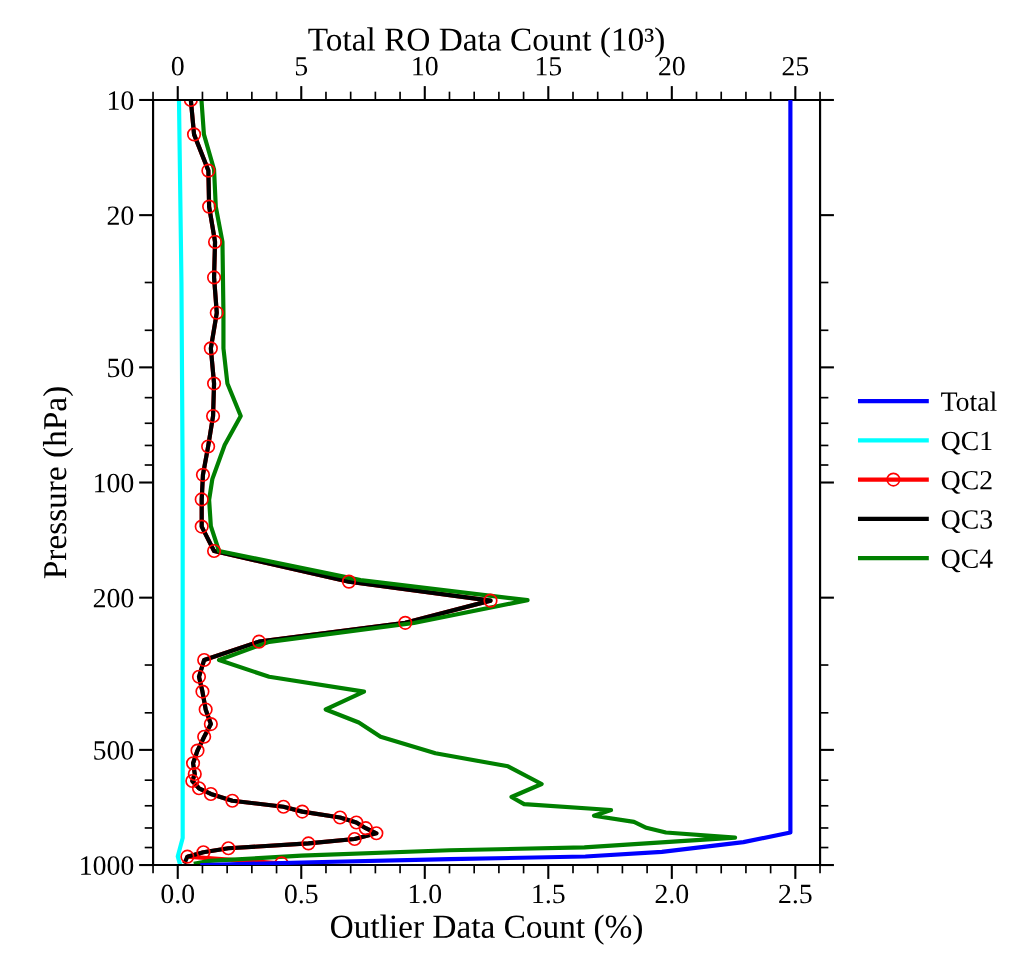  I want to click on y-tick-label: 50, so click(121, 368).